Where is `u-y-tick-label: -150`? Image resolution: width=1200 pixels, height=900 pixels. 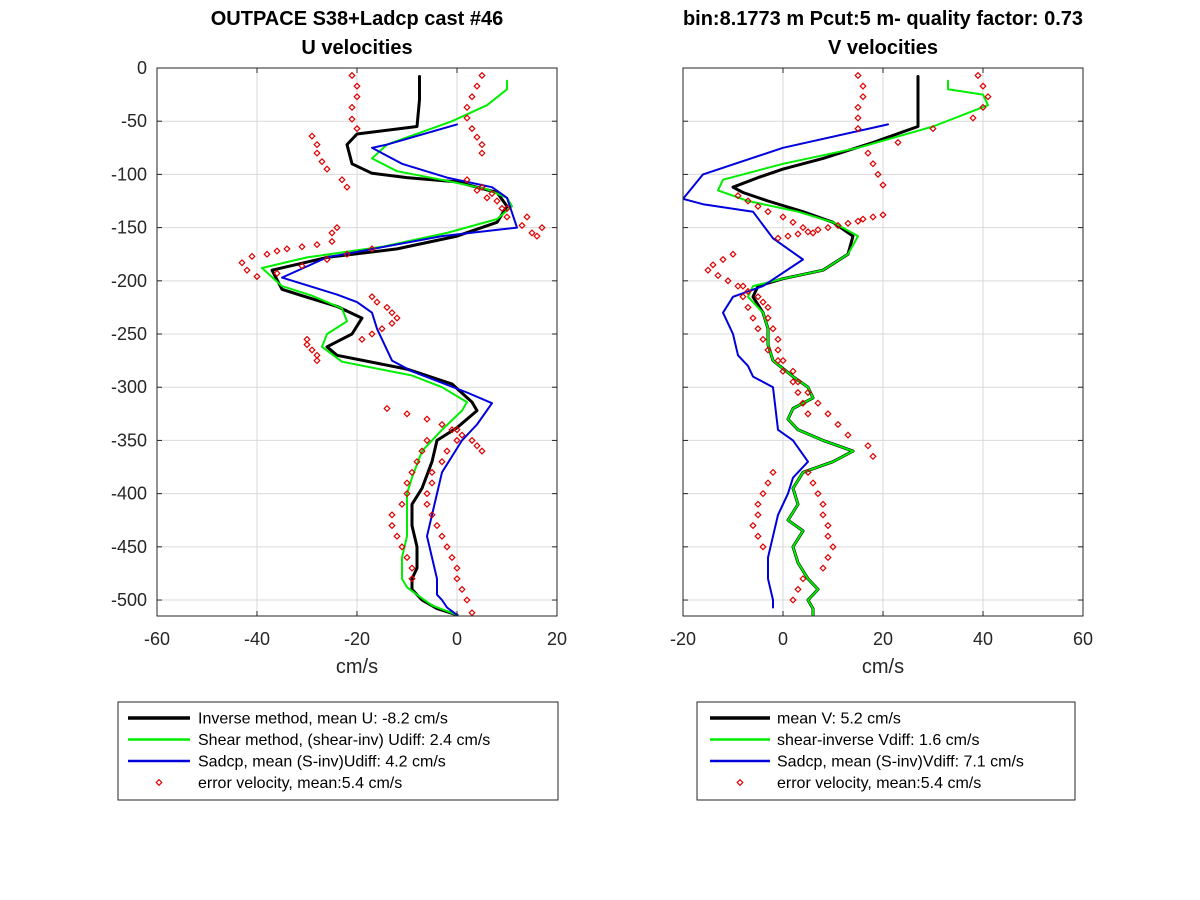
u-y-tick-label: -150 is located at coordinates (129, 228).